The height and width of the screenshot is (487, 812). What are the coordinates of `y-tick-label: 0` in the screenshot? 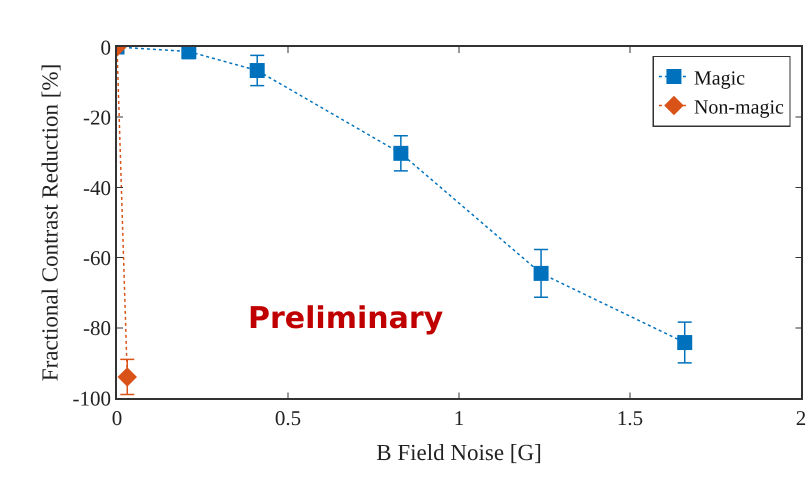 It's located at (106, 47).